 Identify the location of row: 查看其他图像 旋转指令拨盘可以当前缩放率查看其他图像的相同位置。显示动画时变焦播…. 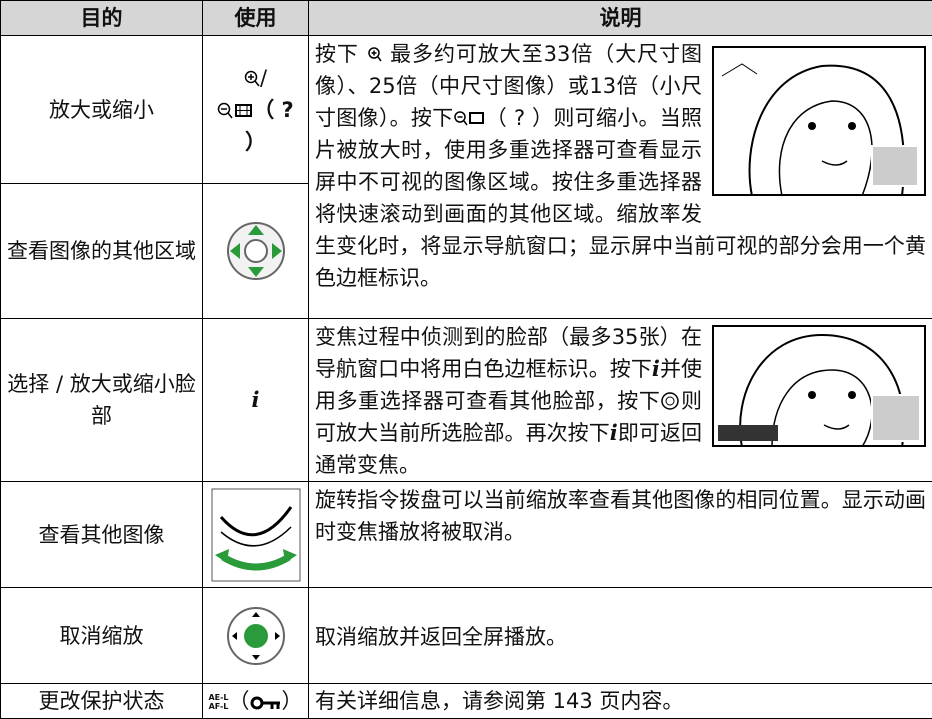
(466, 535).